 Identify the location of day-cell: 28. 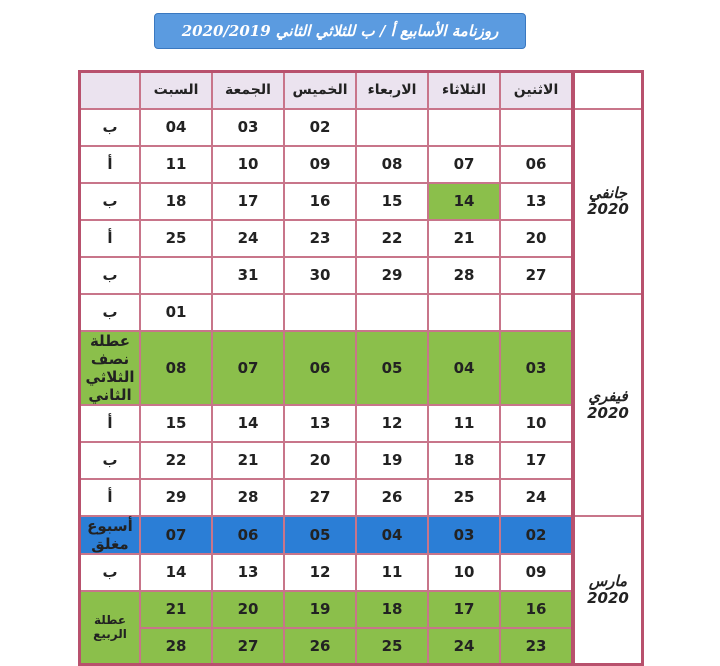
(464, 275).